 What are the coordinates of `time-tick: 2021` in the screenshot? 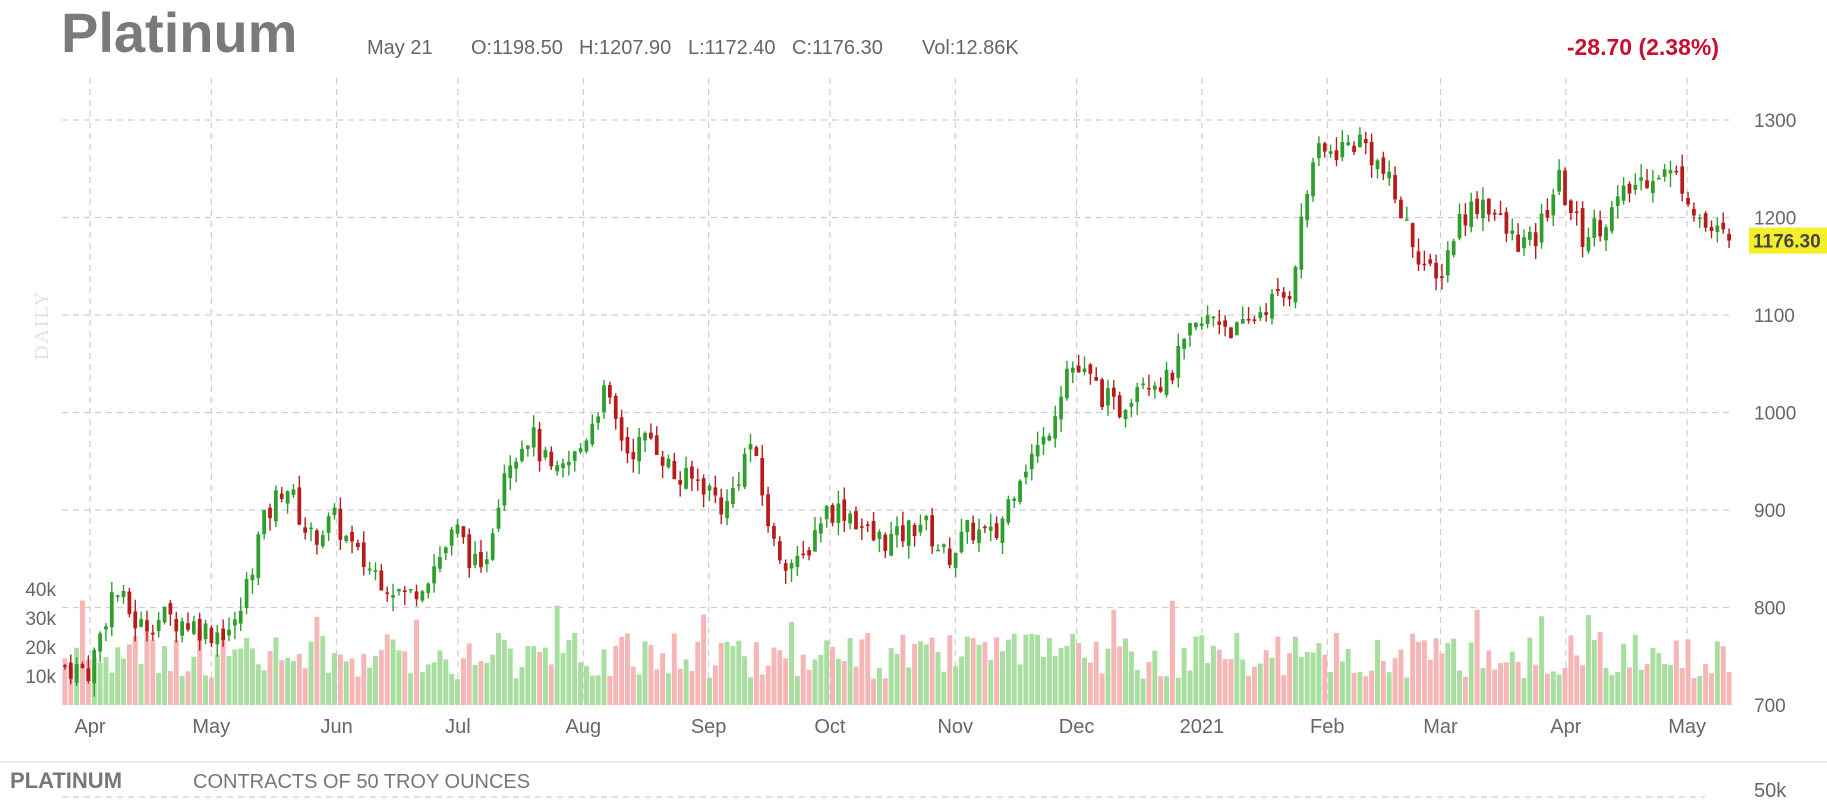 It's located at (1202, 727).